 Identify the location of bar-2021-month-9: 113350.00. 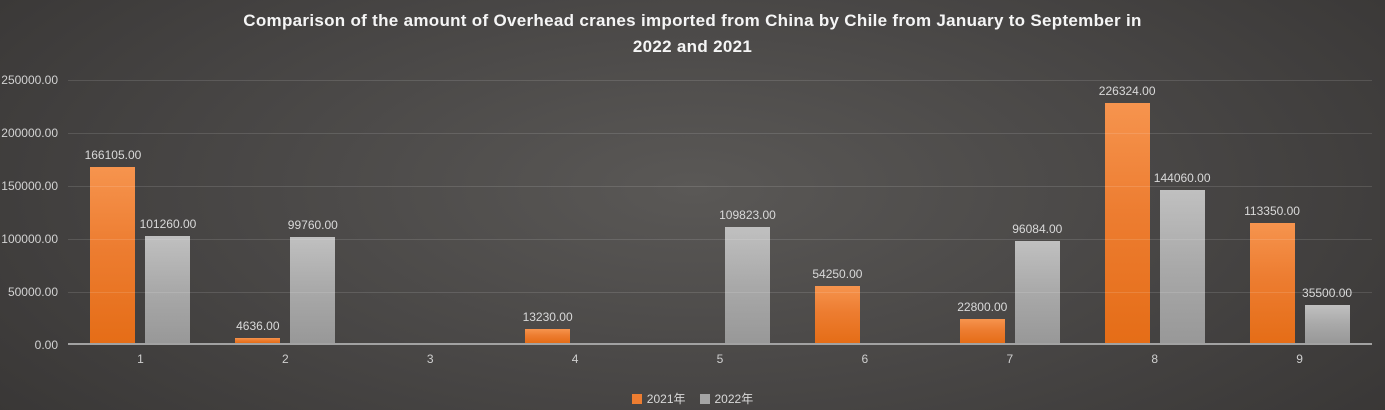
(1272, 273).